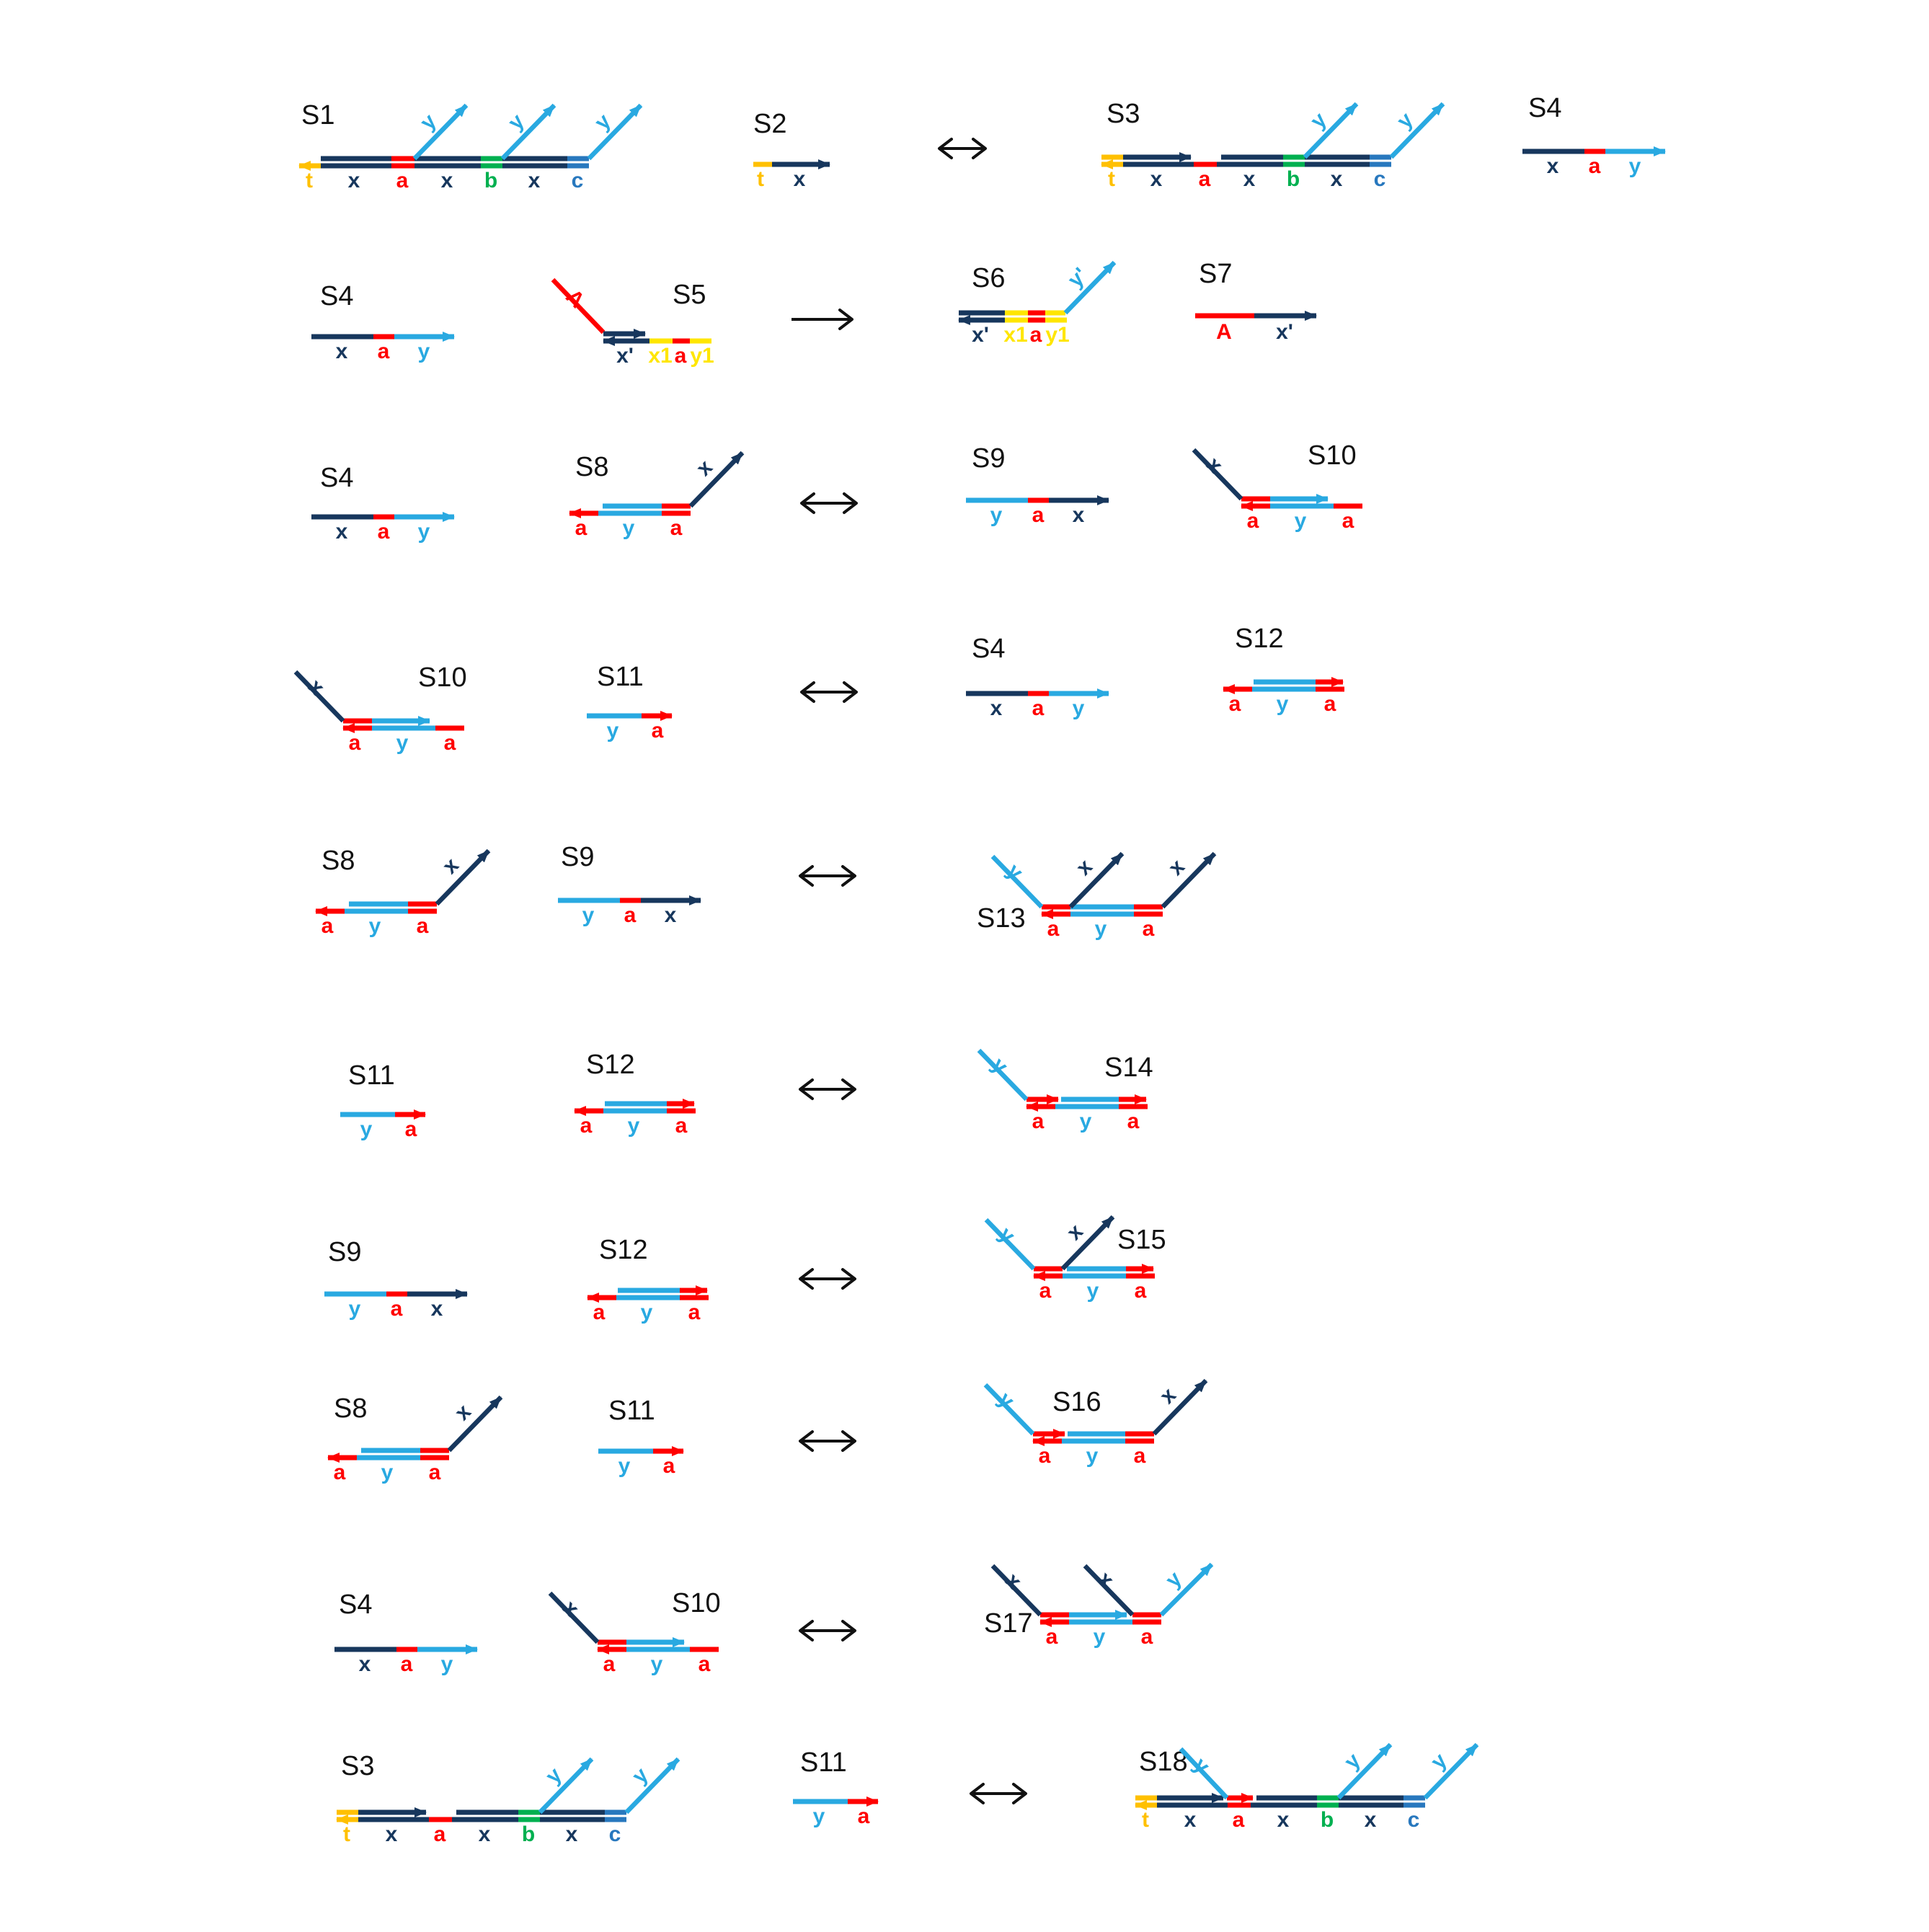 This screenshot has width=1929, height=1932. What do you see at coordinates (1224, 332) in the screenshot?
I see `label-A: A` at bounding box center [1224, 332].